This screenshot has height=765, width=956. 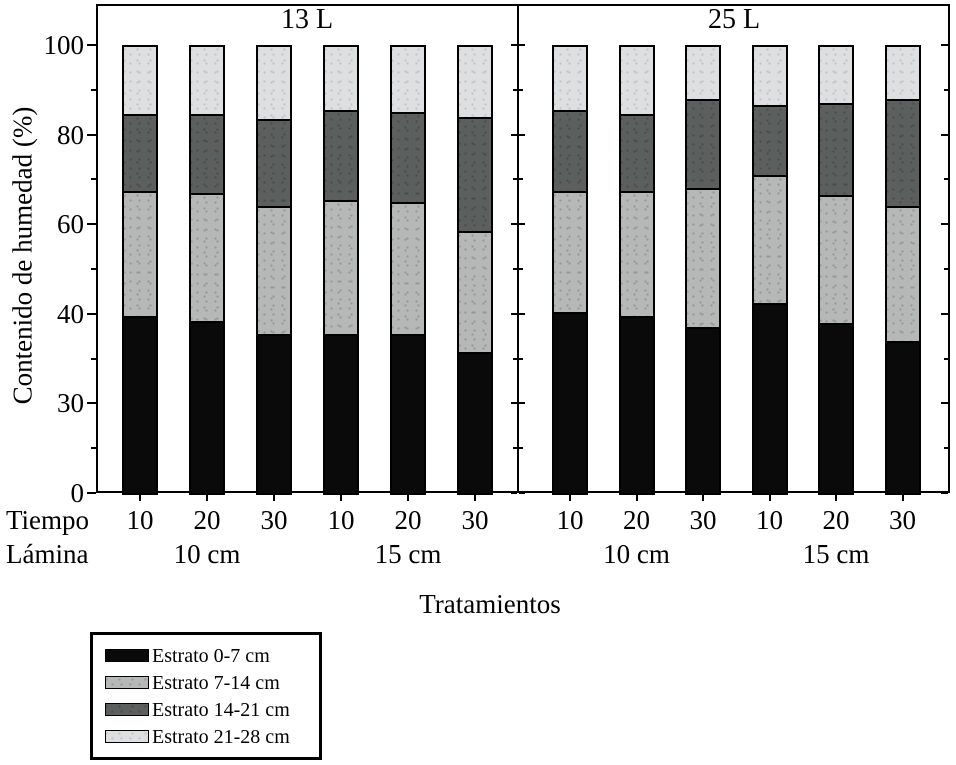 I want to click on panel-divider, so click(x=518, y=248).